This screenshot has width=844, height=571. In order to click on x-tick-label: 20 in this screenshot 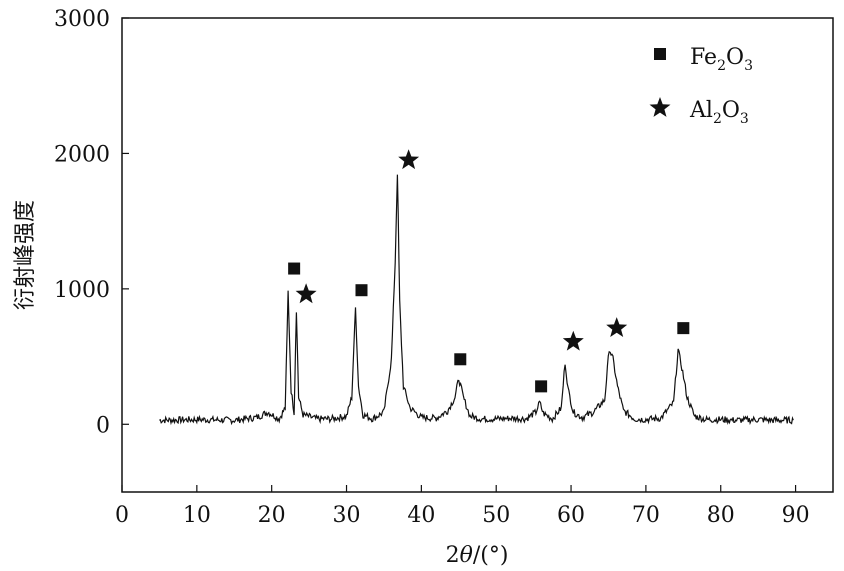, I will do `click(272, 515)`.